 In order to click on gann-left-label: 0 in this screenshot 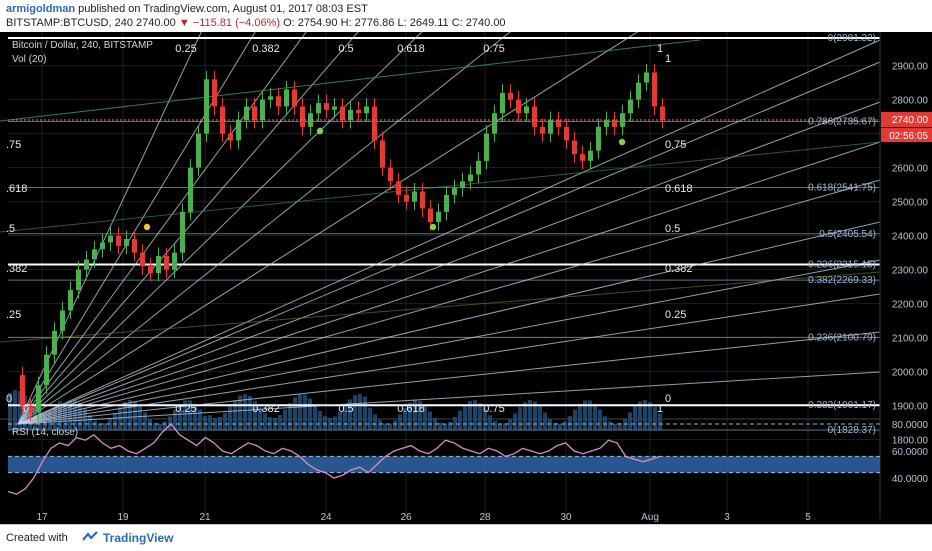, I will do `click(9, 399)`.